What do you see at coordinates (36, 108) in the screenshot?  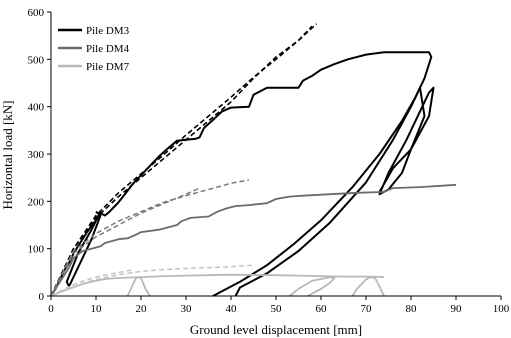 I see `y-tick-label: 400` at bounding box center [36, 108].